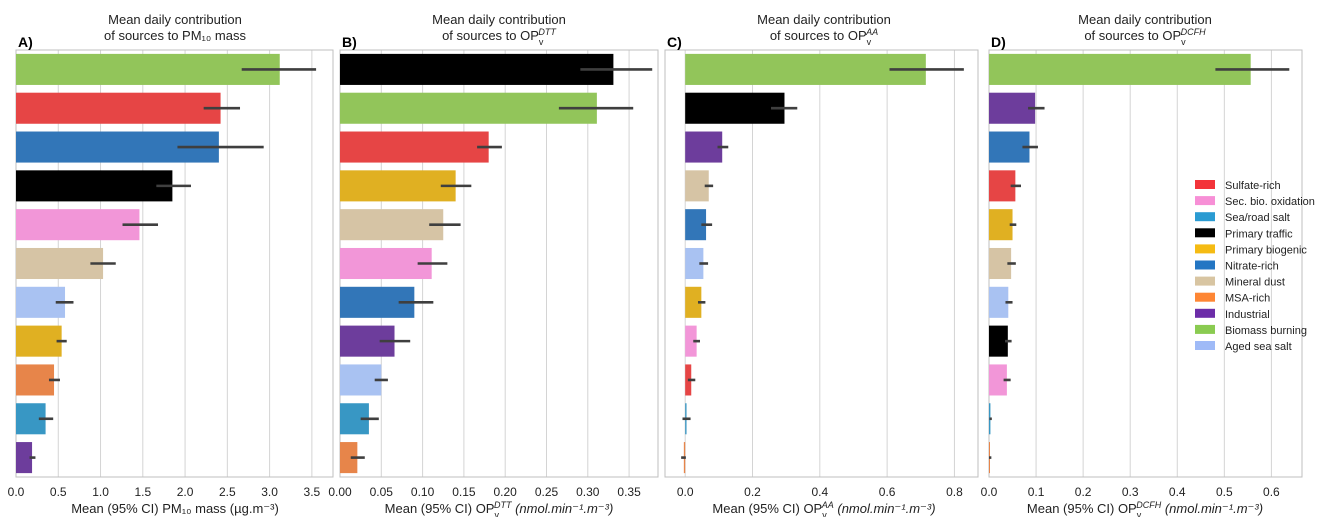 This screenshot has width=1320, height=517. Describe the element at coordinates (1252, 267) in the screenshot. I see `legend-label-nitrate-rich: Nitrate-rich` at that location.